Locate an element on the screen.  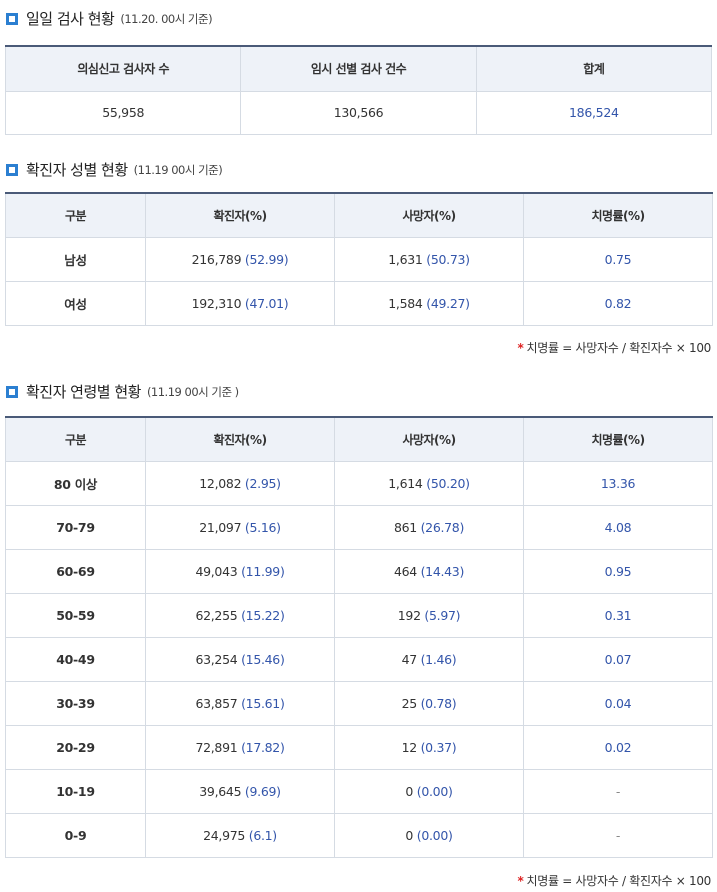
age-title: 확진자 연령별 현황 is located at coordinates (83, 392).